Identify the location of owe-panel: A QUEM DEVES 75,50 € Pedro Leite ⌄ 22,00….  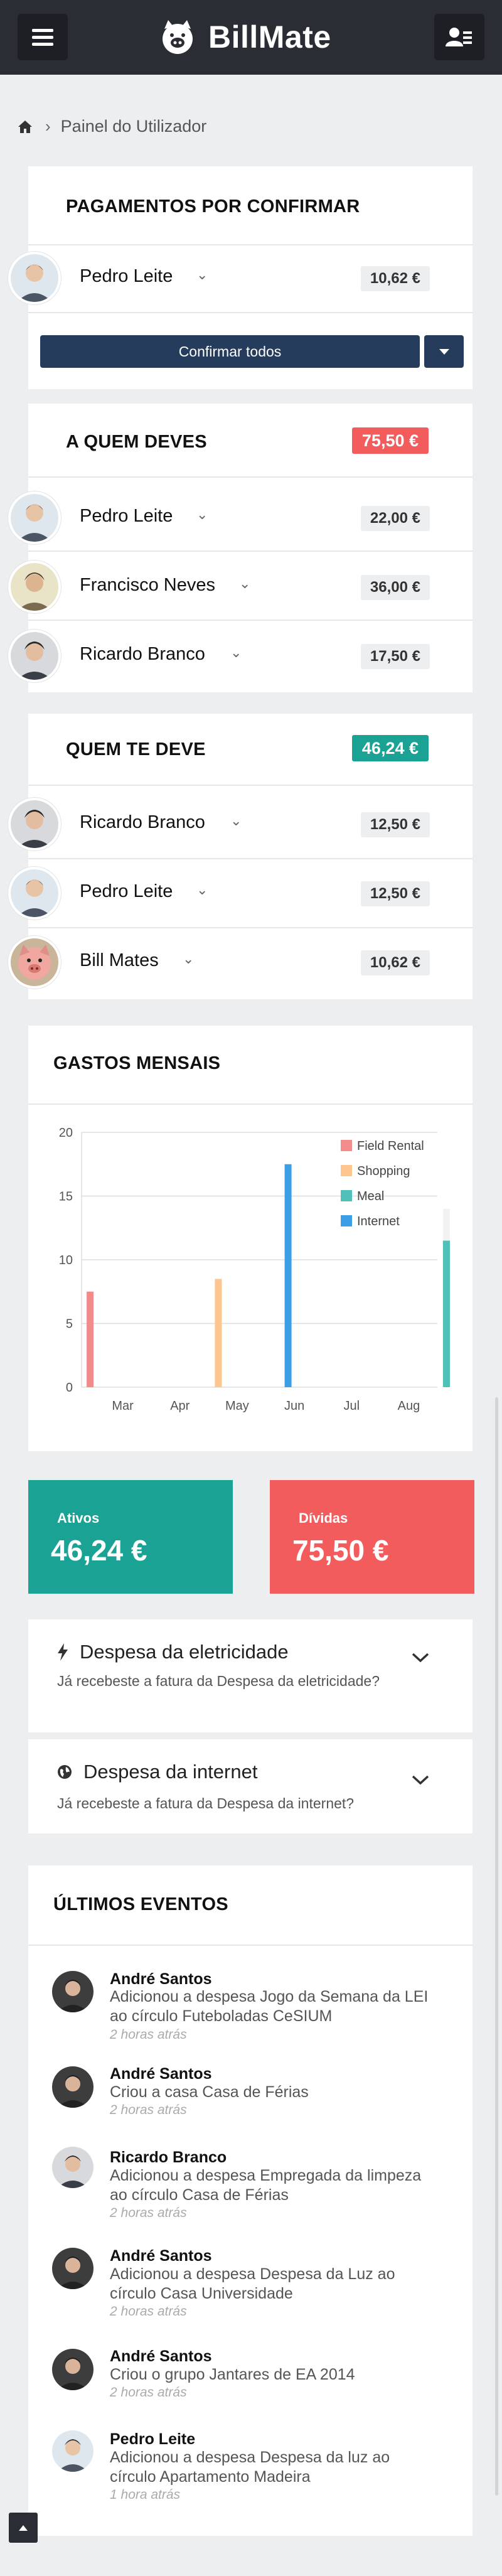
(240, 548).